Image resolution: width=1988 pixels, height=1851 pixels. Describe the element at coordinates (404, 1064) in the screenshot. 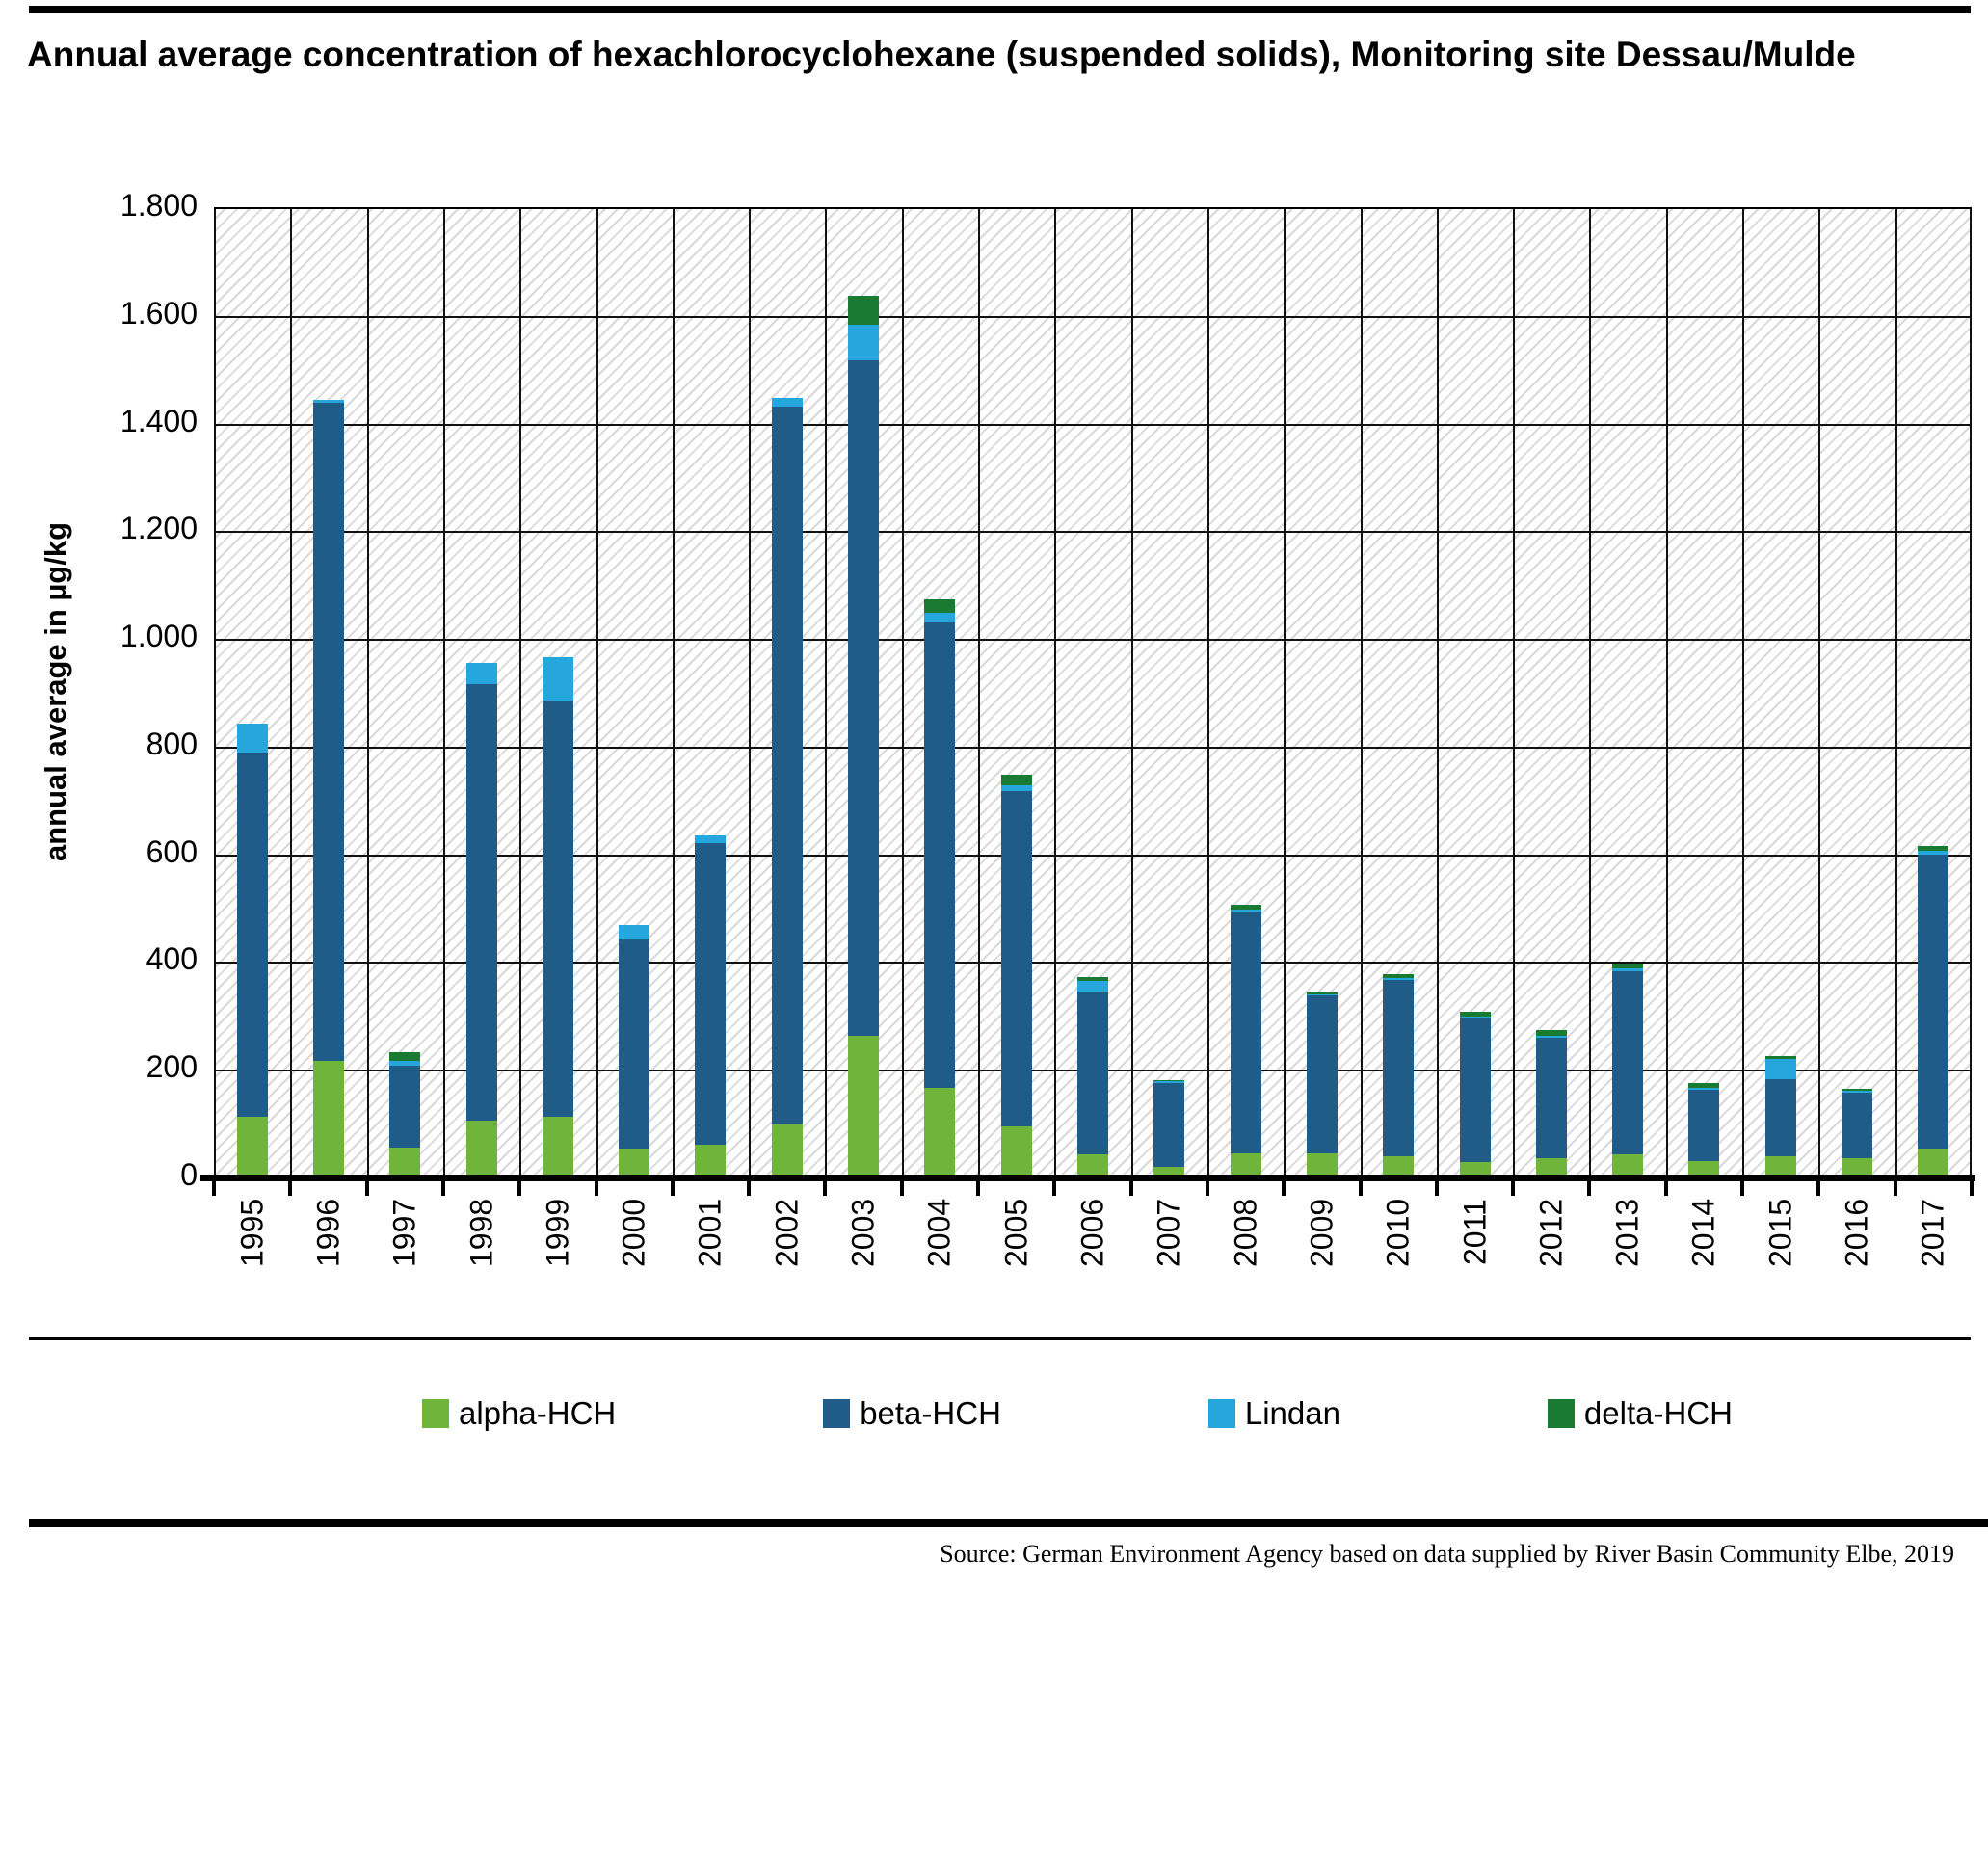

I see `bar-segment-1997-Lindan` at that location.